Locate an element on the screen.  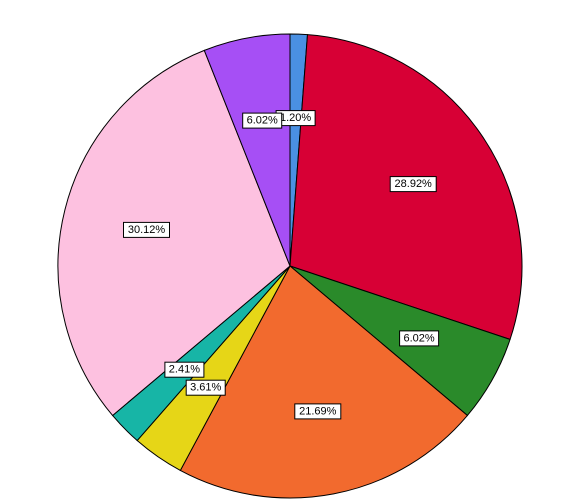
slice-label-8: 6.02% is located at coordinates (262, 120).